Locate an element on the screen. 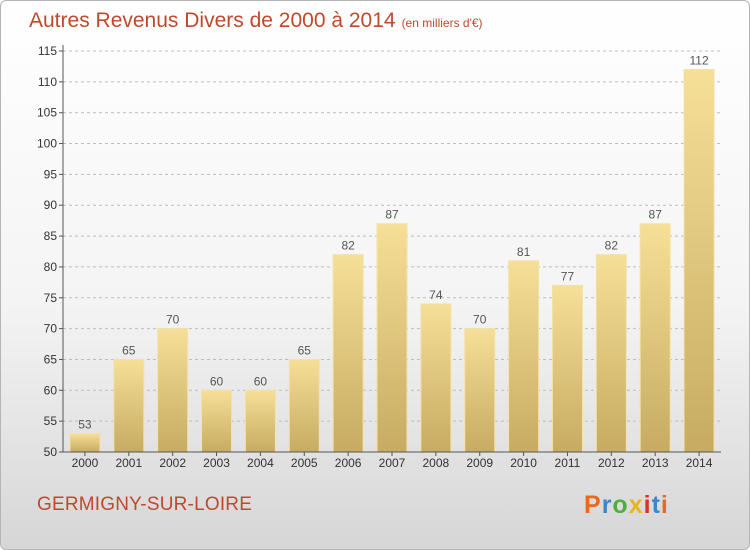  y-tick-label: 100 is located at coordinates (47, 144).